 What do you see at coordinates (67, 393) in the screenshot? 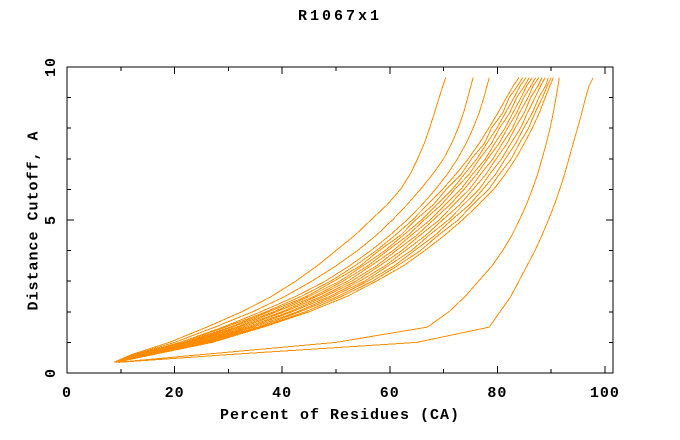
I see `x-tick-label: 0` at bounding box center [67, 393].